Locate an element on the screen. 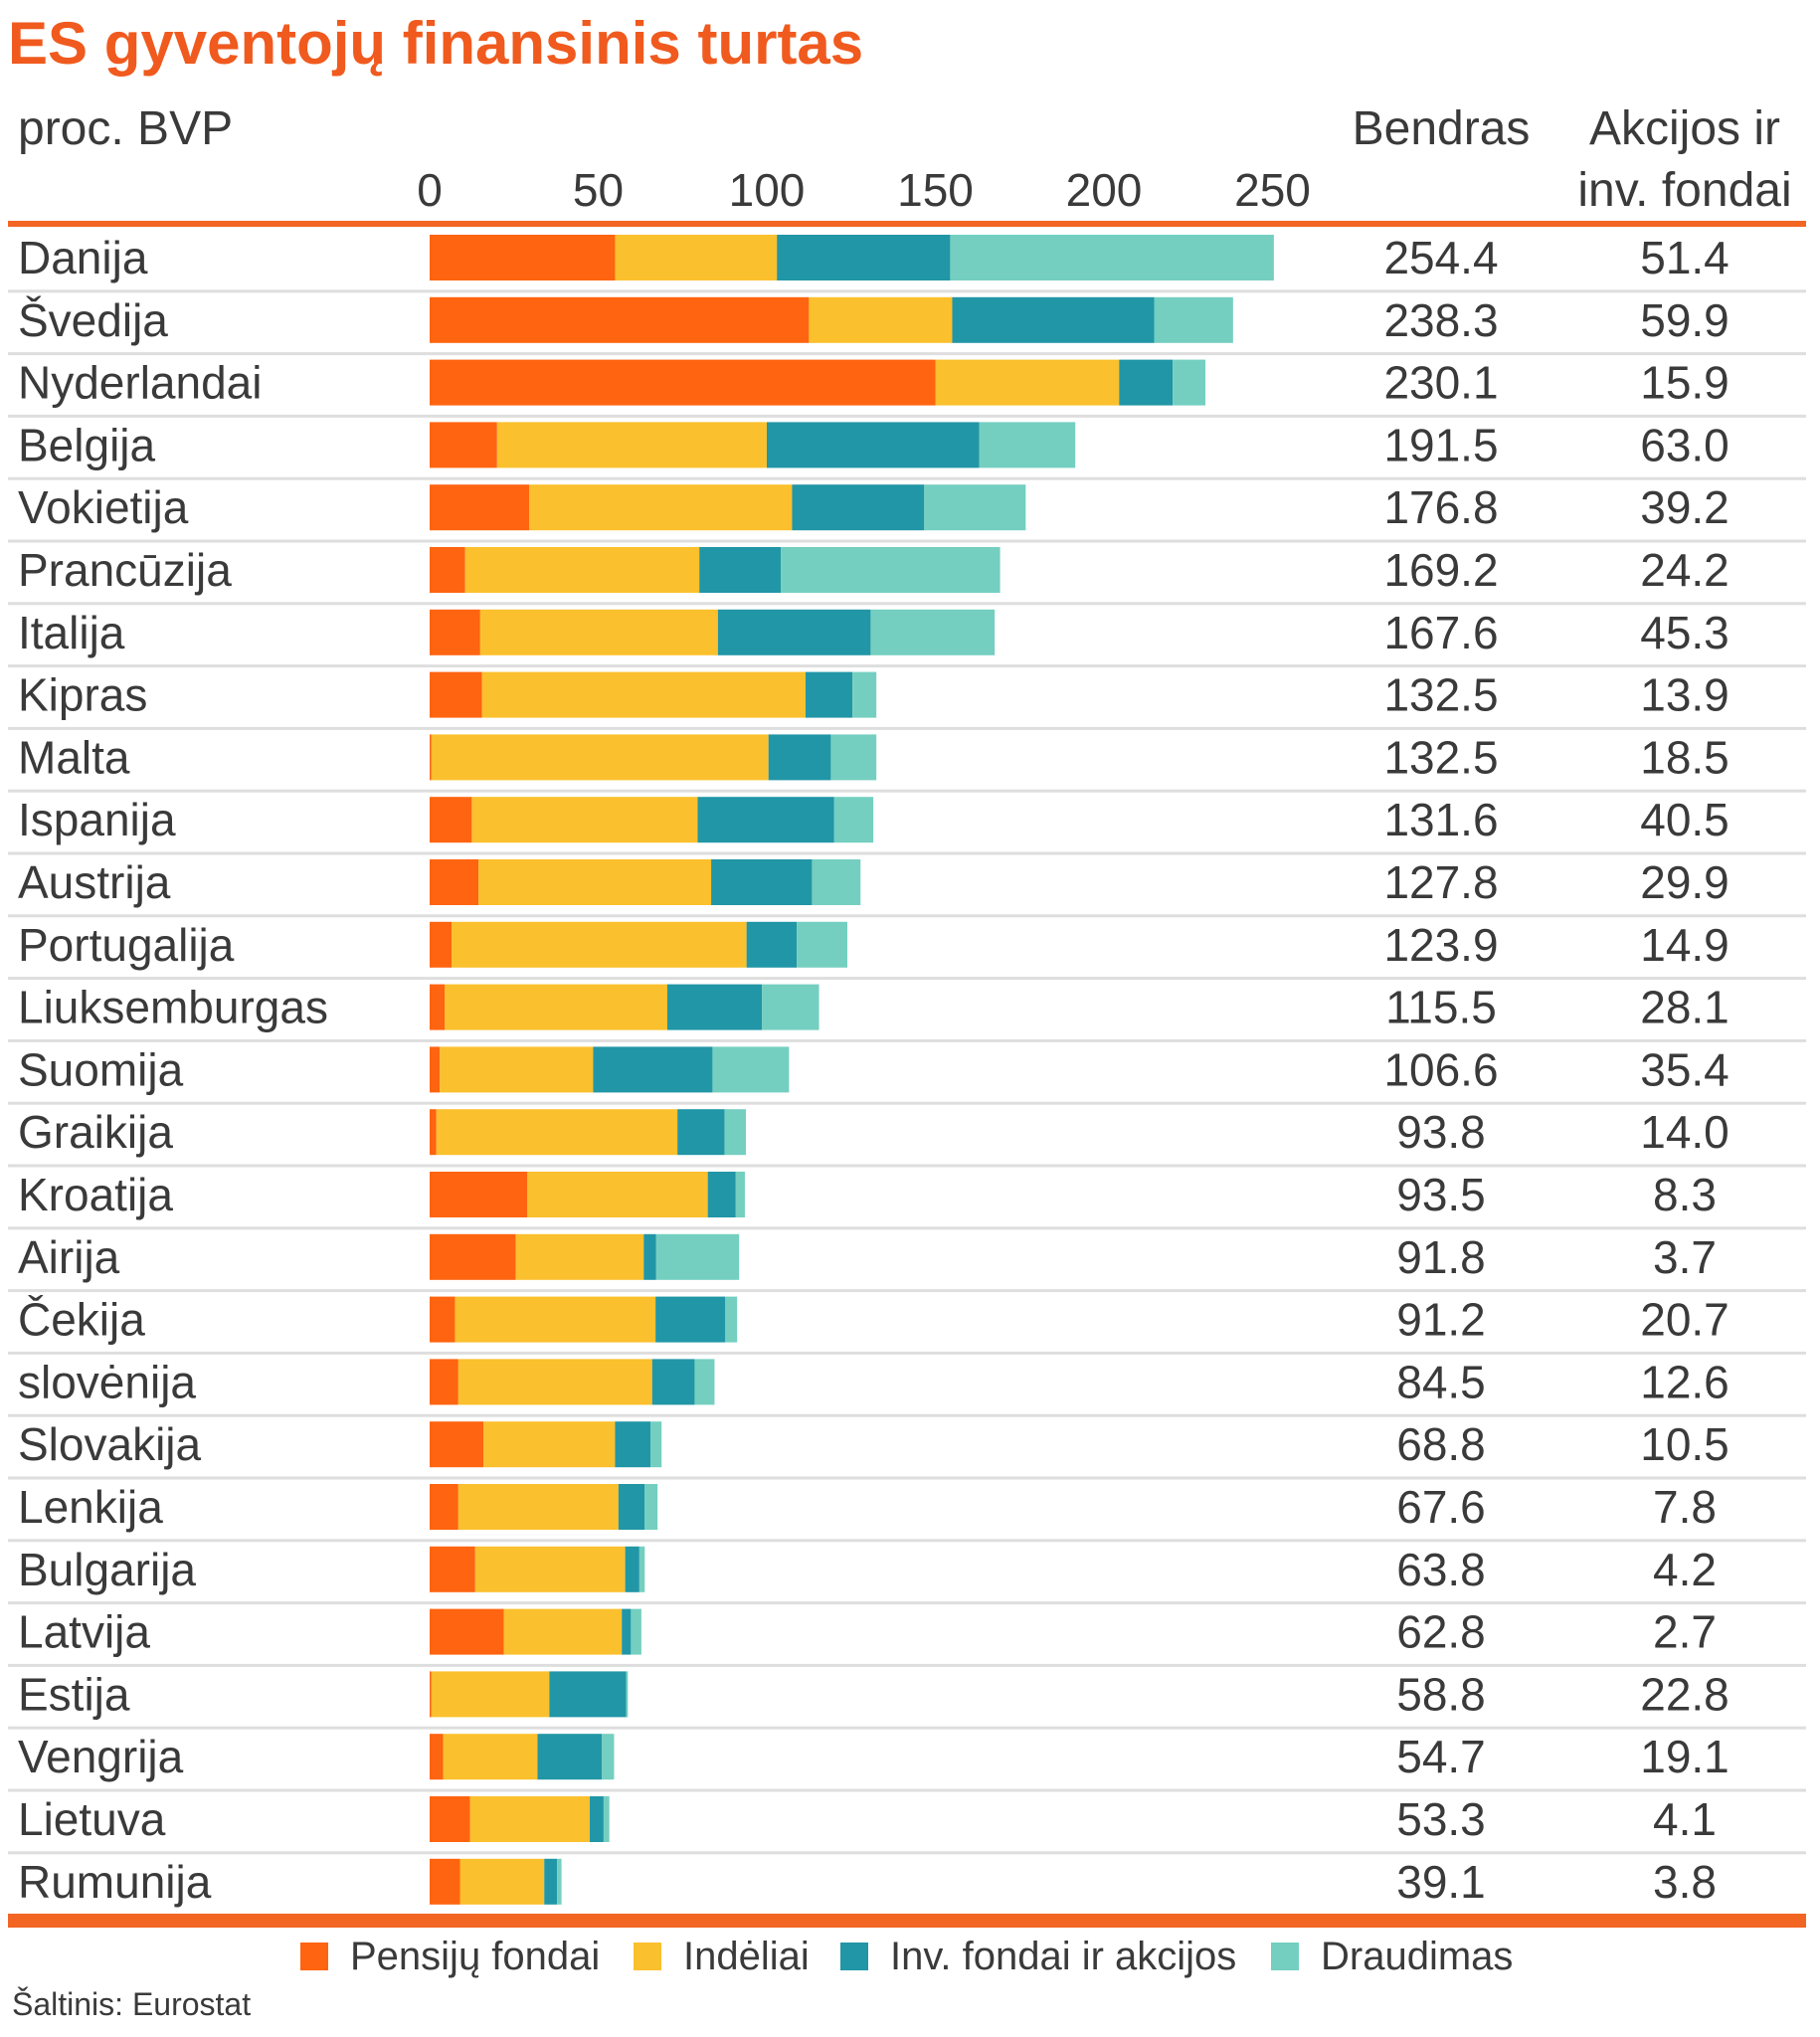 The image size is (1820, 2037). shares-funds-value: 2.7 is located at coordinates (1685, 1632).